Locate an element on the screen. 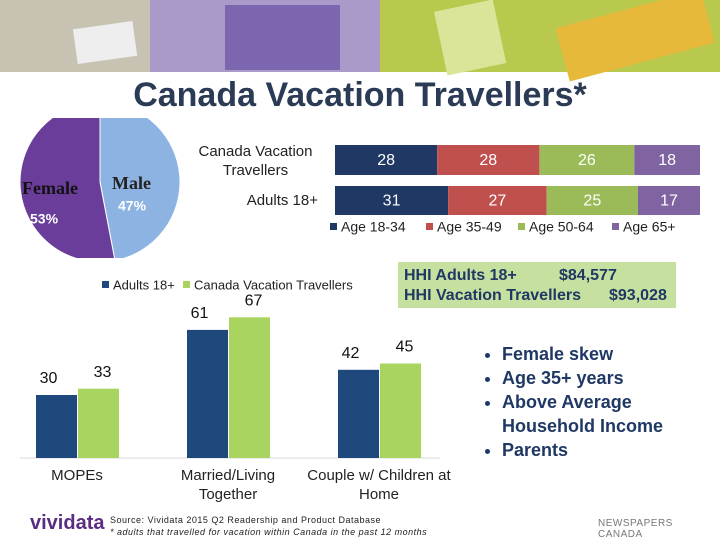 The image size is (720, 540). pie-value-label: 47% is located at coordinates (132, 206).